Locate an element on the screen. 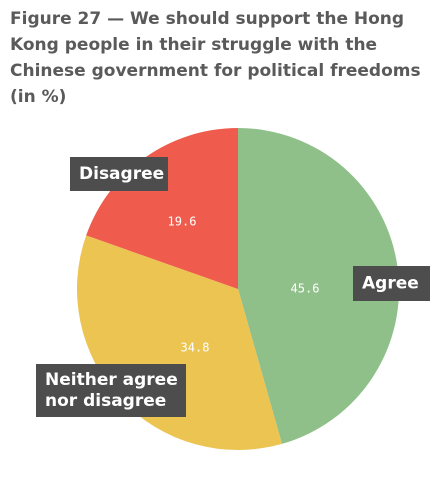 This screenshot has height=478, width=448. pie-slice-disagree is located at coordinates (162, 208).